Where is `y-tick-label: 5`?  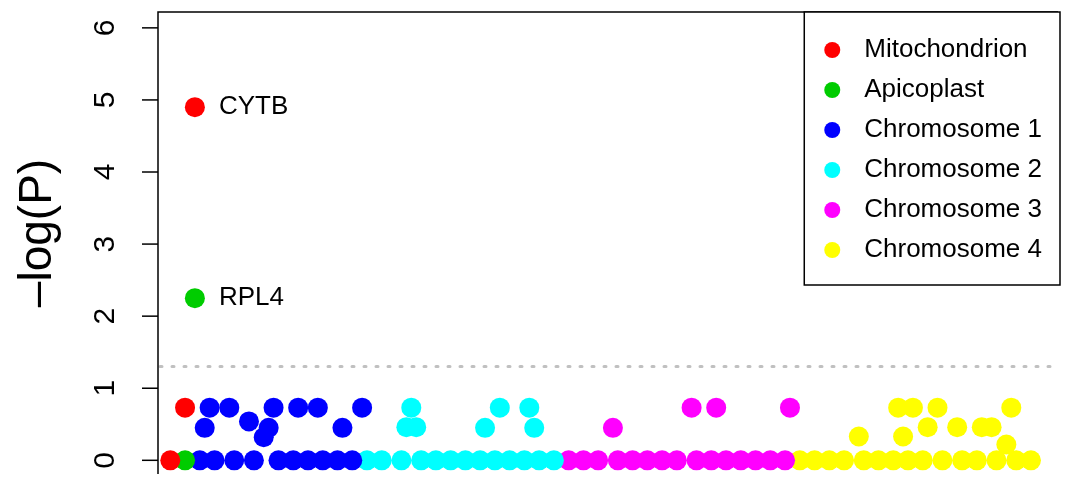 y-tick-label: 5 is located at coordinates (104, 100).